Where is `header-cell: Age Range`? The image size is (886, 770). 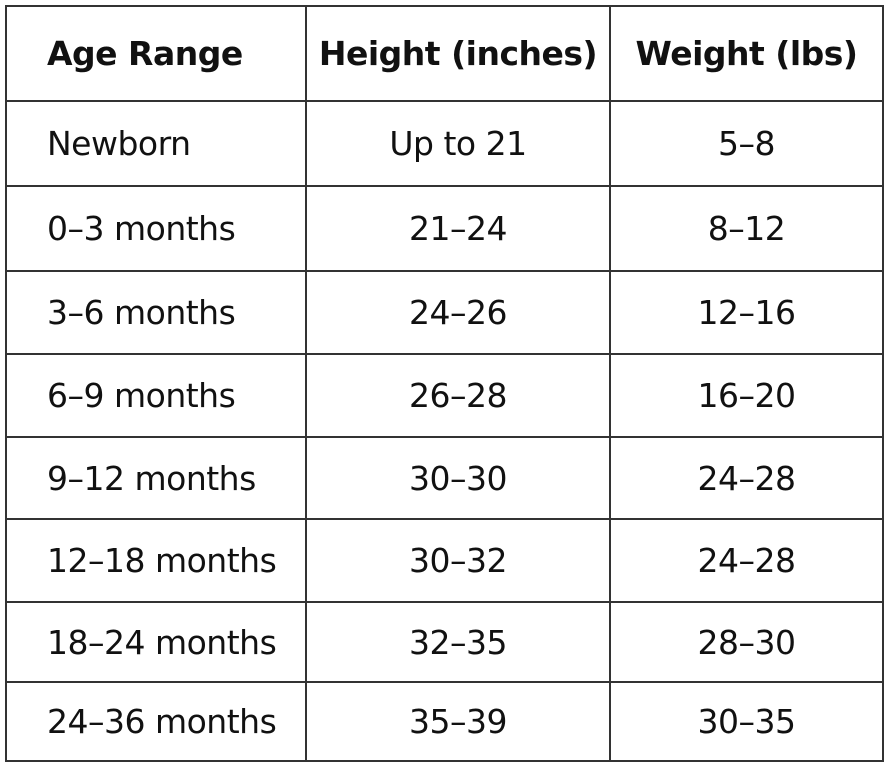
header-cell: Age Range is located at coordinates (156, 53).